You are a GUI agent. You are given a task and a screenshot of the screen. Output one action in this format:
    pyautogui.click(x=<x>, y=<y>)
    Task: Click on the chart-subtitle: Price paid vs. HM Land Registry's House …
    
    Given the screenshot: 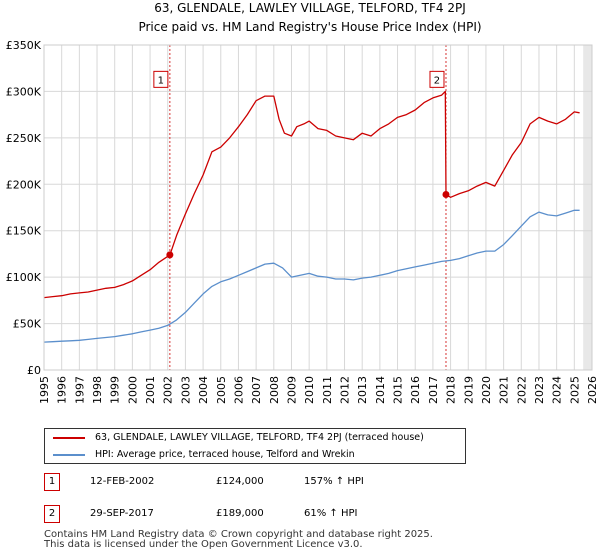 What is the action you would take?
    pyautogui.click(x=309, y=27)
    